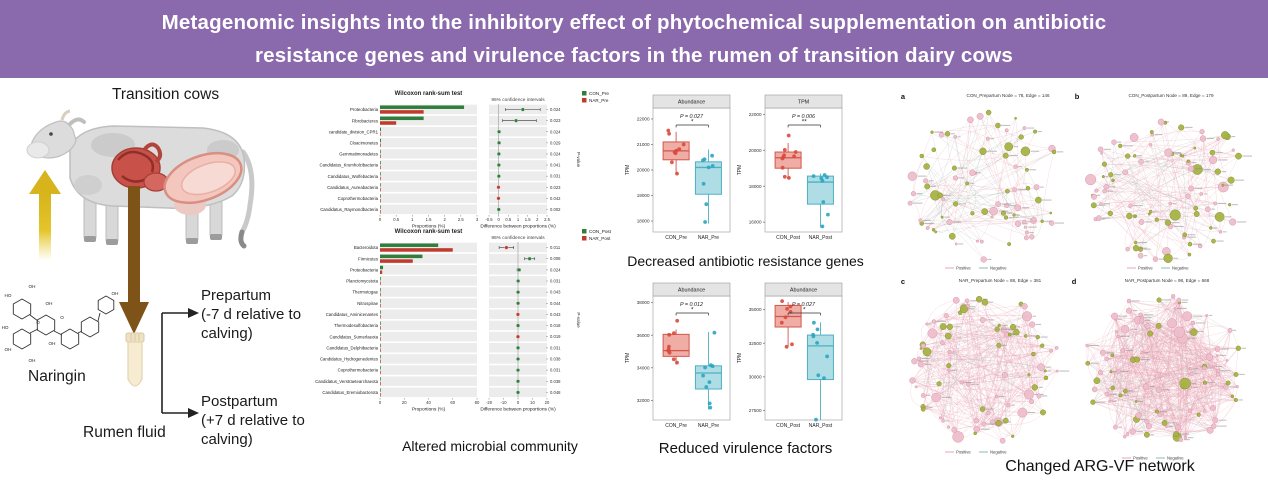 Image resolution: width=1268 pixels, height=485 pixels. What do you see at coordinates (555, 336) in the screenshot?
I see `p-value: 0.019` at bounding box center [555, 336].